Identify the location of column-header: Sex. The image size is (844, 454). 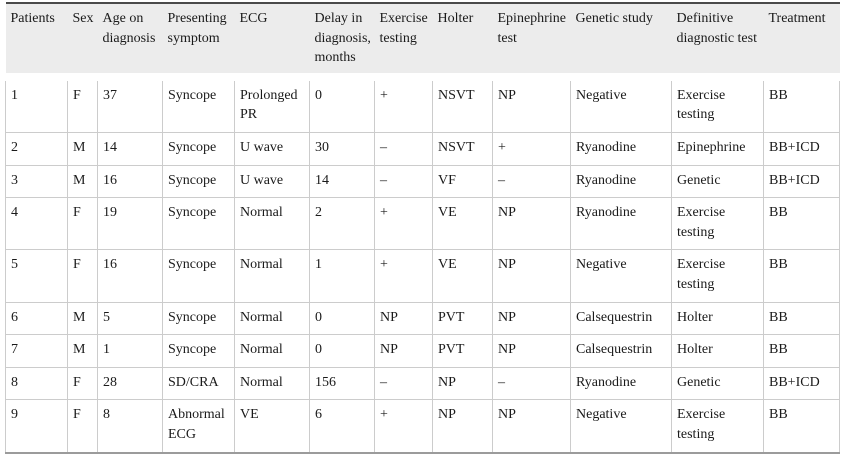
(82, 40).